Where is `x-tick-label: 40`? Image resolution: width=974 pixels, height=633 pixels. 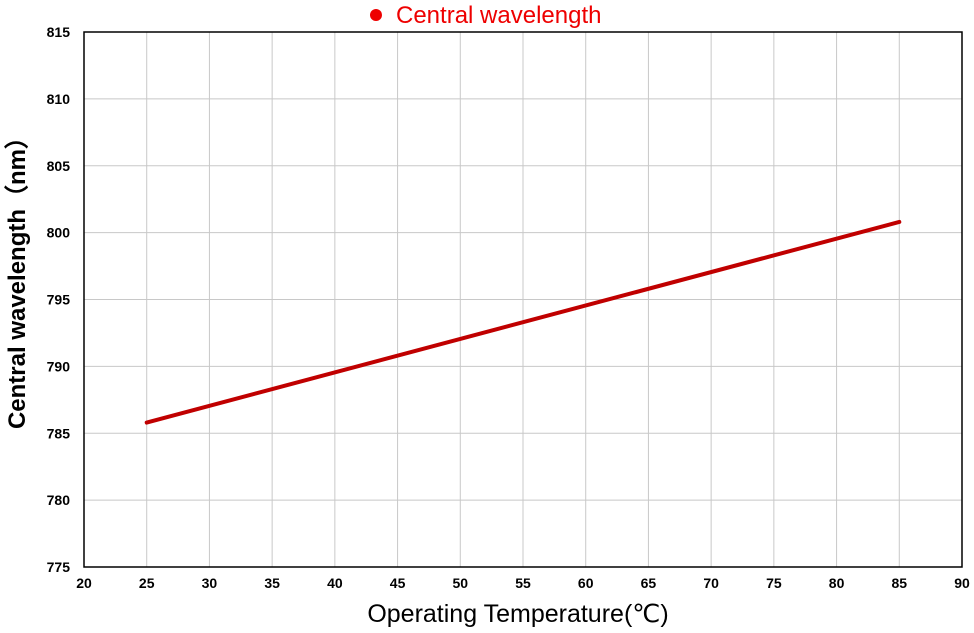
x-tick-label: 40 is located at coordinates (335, 583).